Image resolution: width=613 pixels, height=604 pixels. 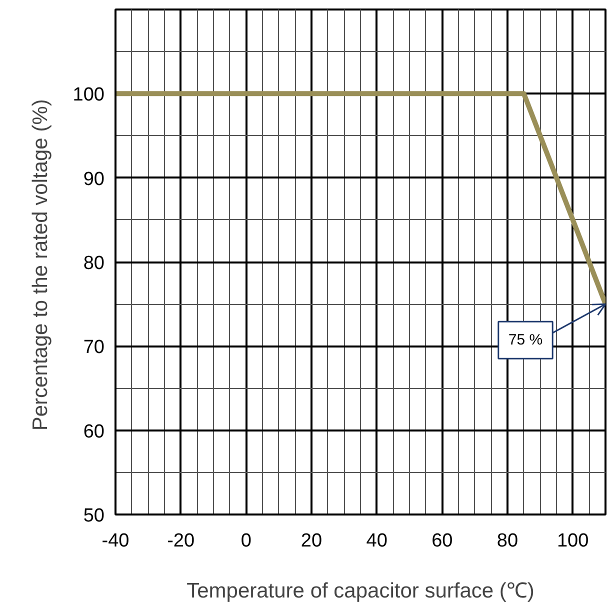 I want to click on x-tick-label: 20, so click(x=311, y=541).